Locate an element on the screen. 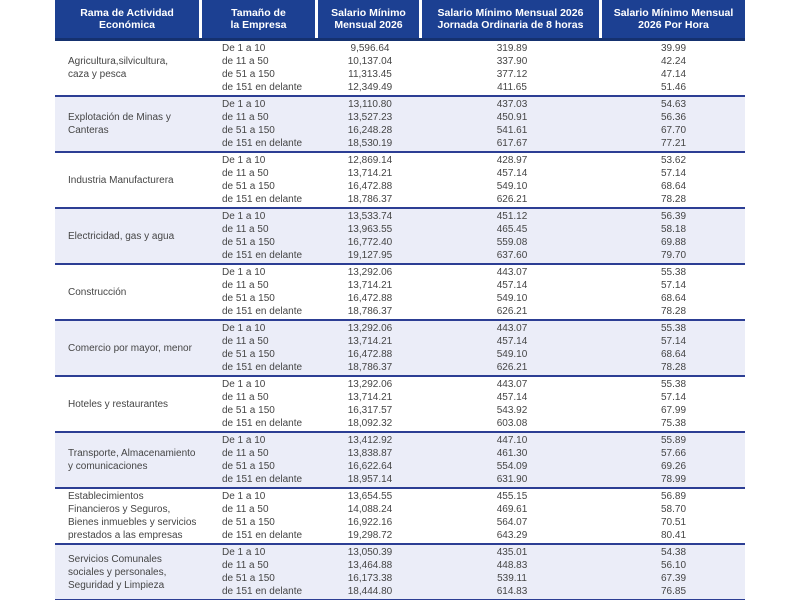 The width and height of the screenshot is (800, 600). daily-salary-cell: 617.67 is located at coordinates (512, 143).